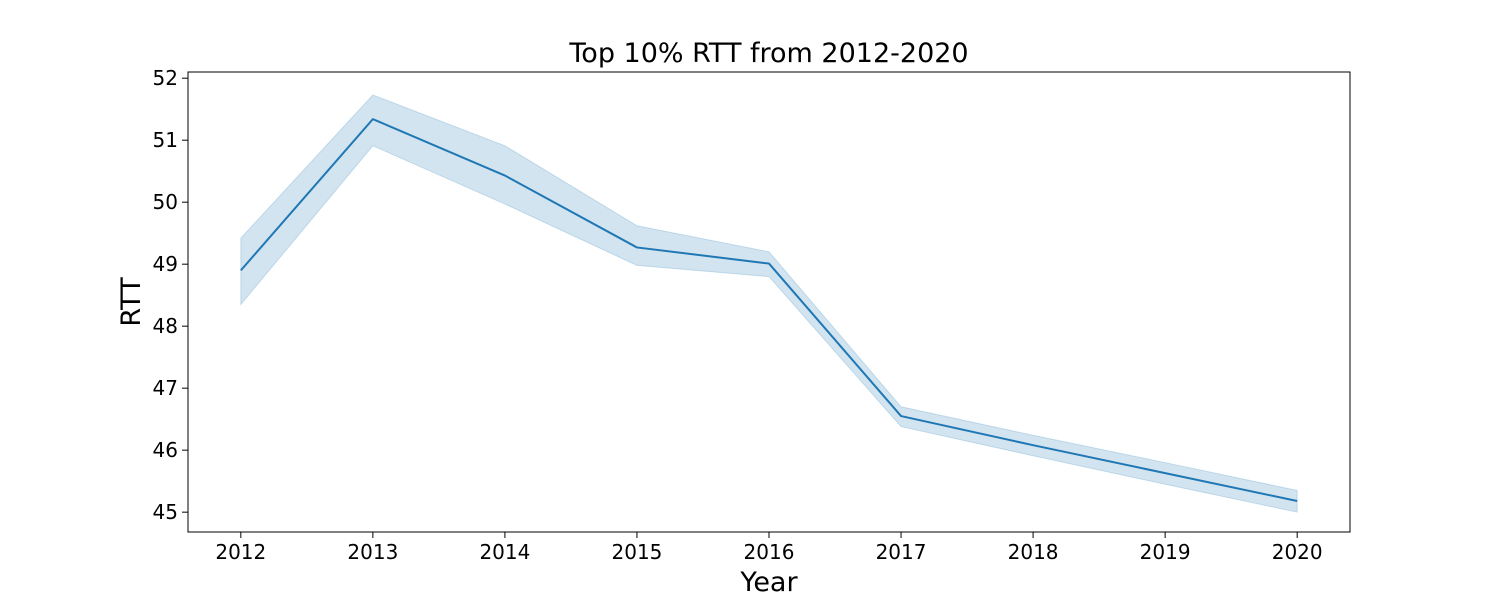 This screenshot has height=598, width=1500. I want to click on x-tick-label: 2018, so click(1033, 552).